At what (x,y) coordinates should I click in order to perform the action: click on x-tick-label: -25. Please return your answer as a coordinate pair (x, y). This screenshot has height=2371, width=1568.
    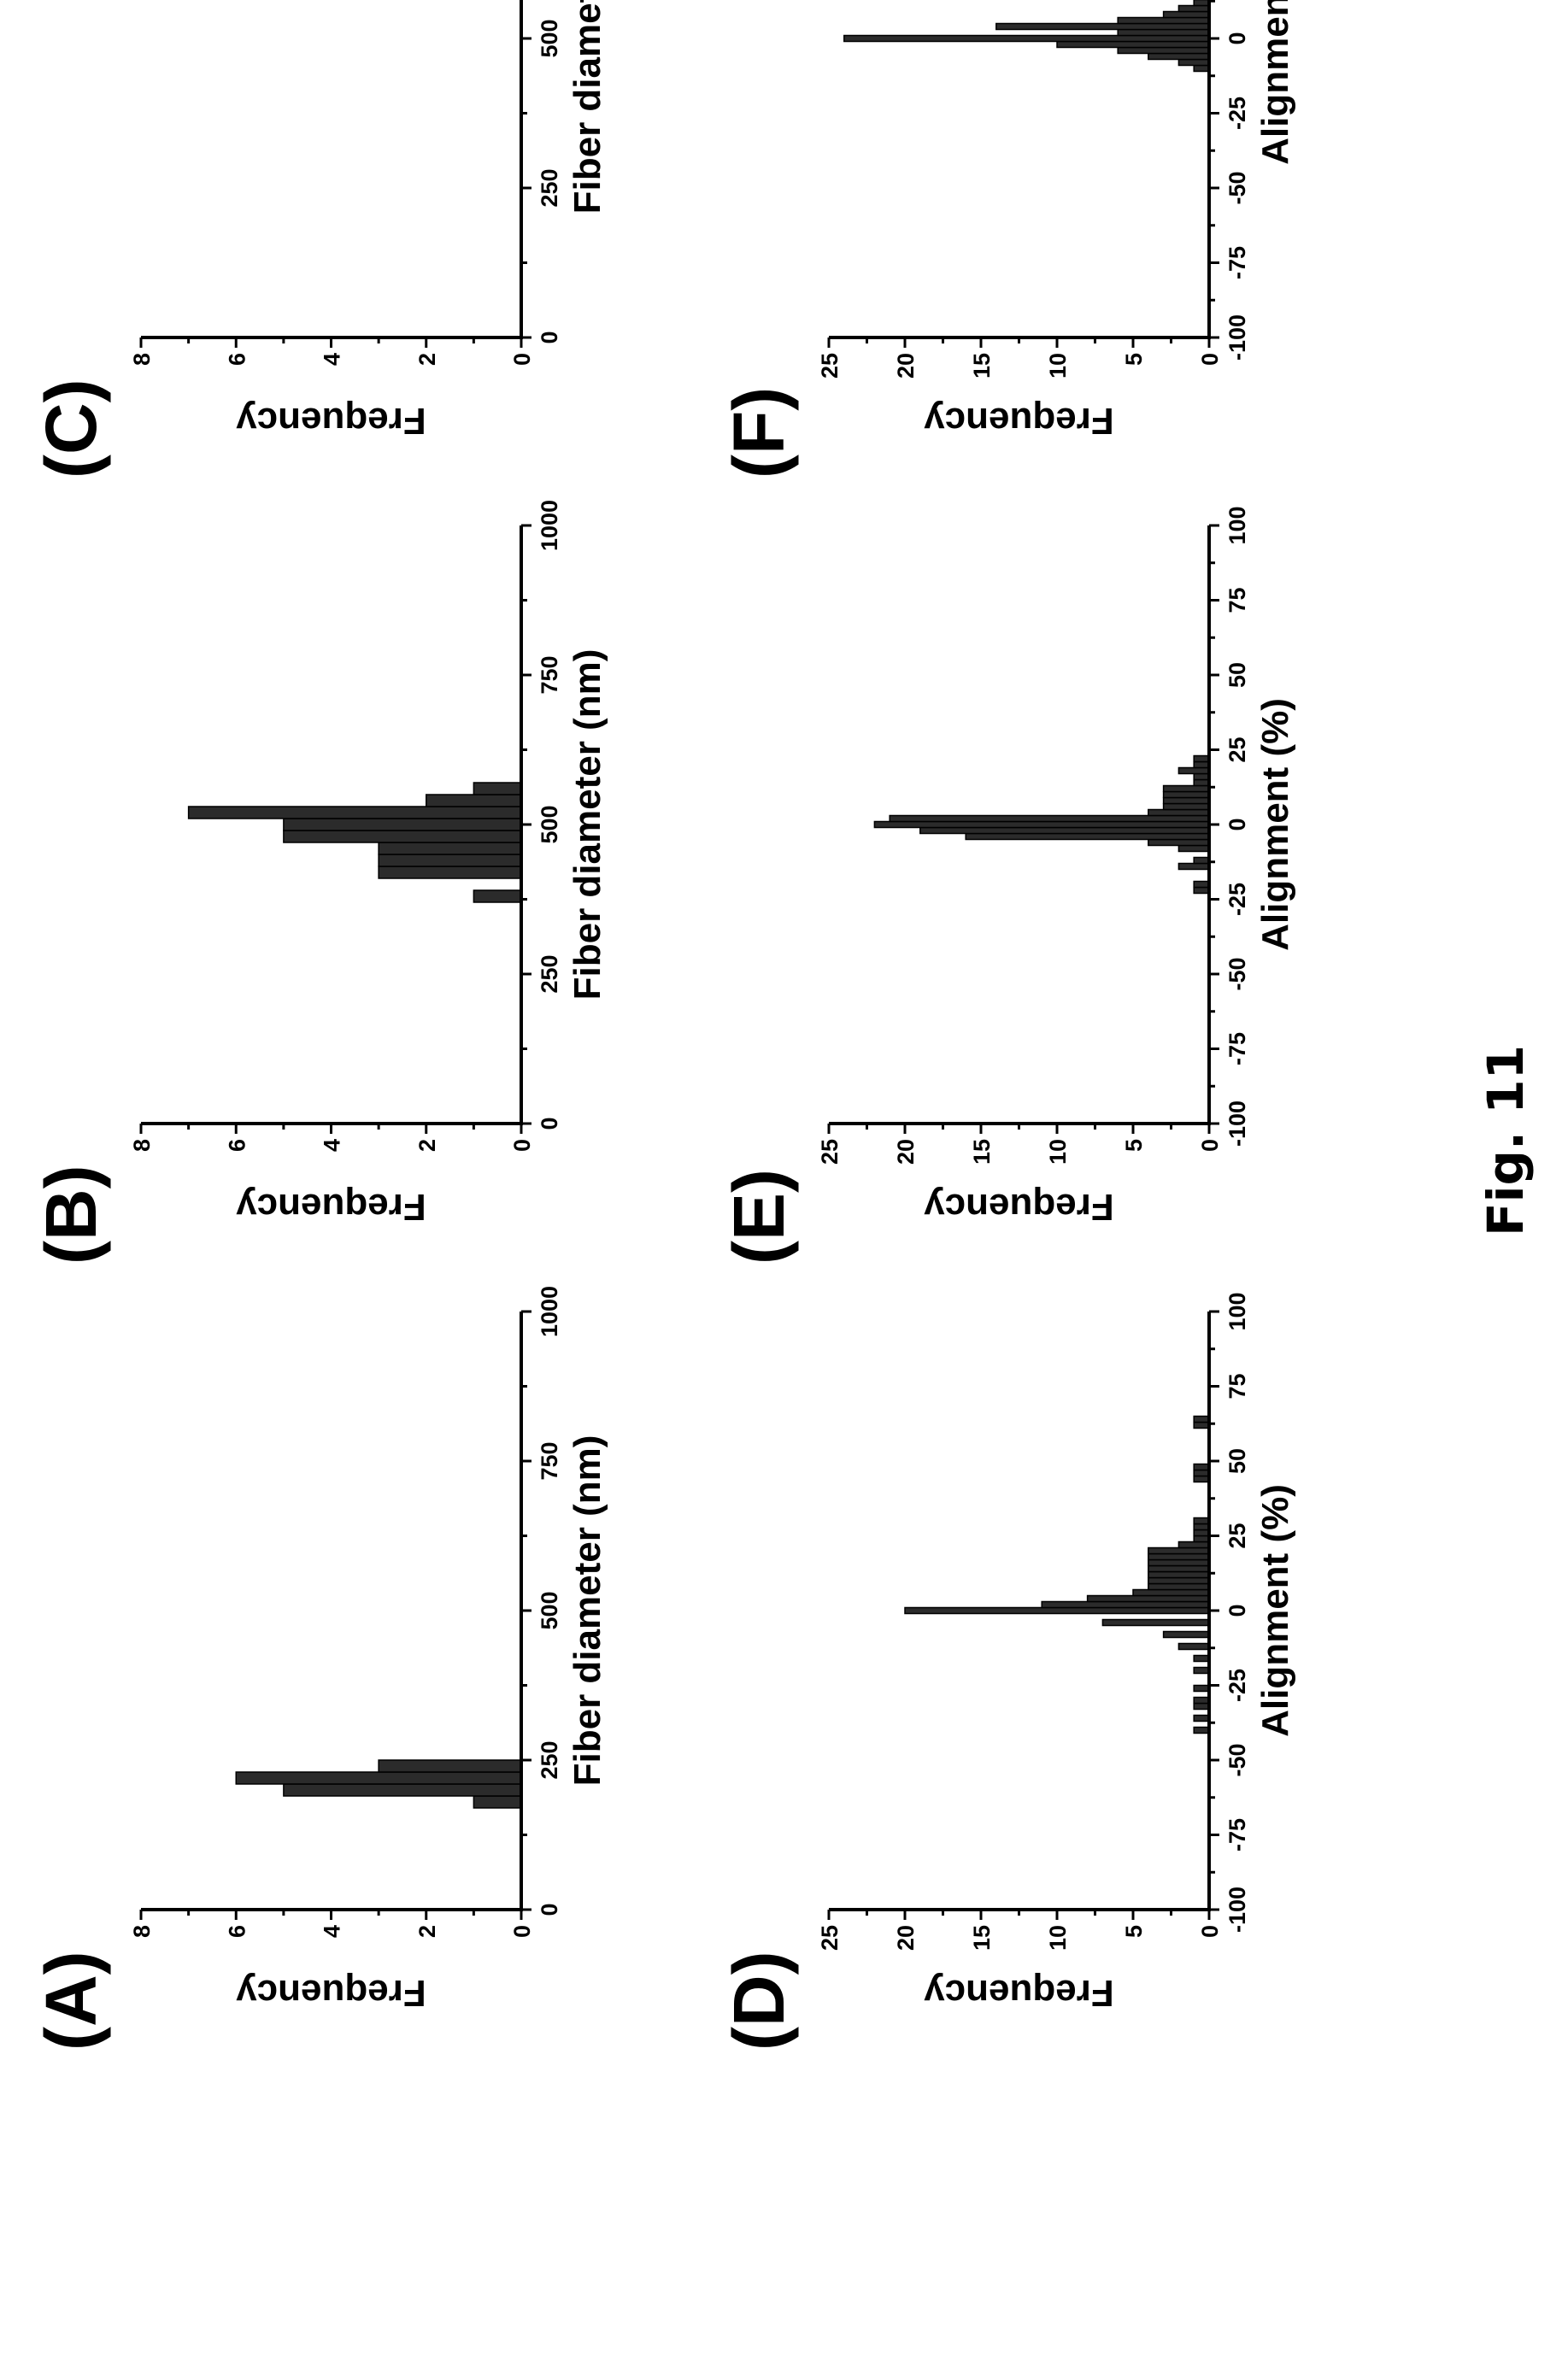
    Looking at the image, I should click on (1237, 113).